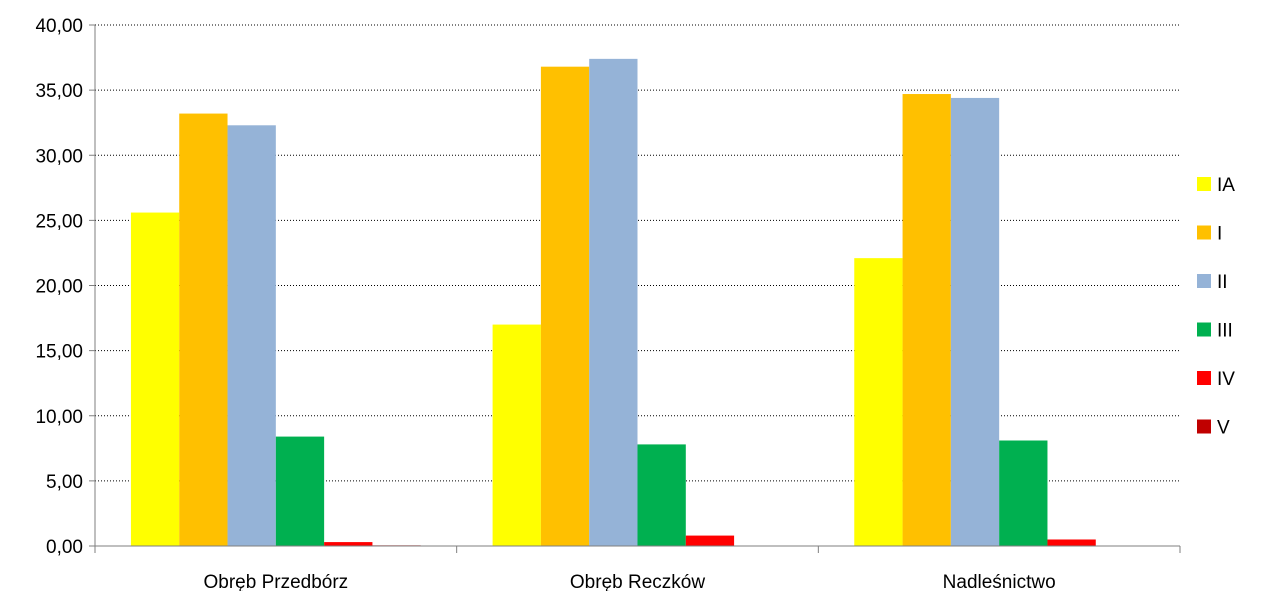 The image size is (1266, 591). I want to click on legend-label-ii: II, so click(1222, 282).